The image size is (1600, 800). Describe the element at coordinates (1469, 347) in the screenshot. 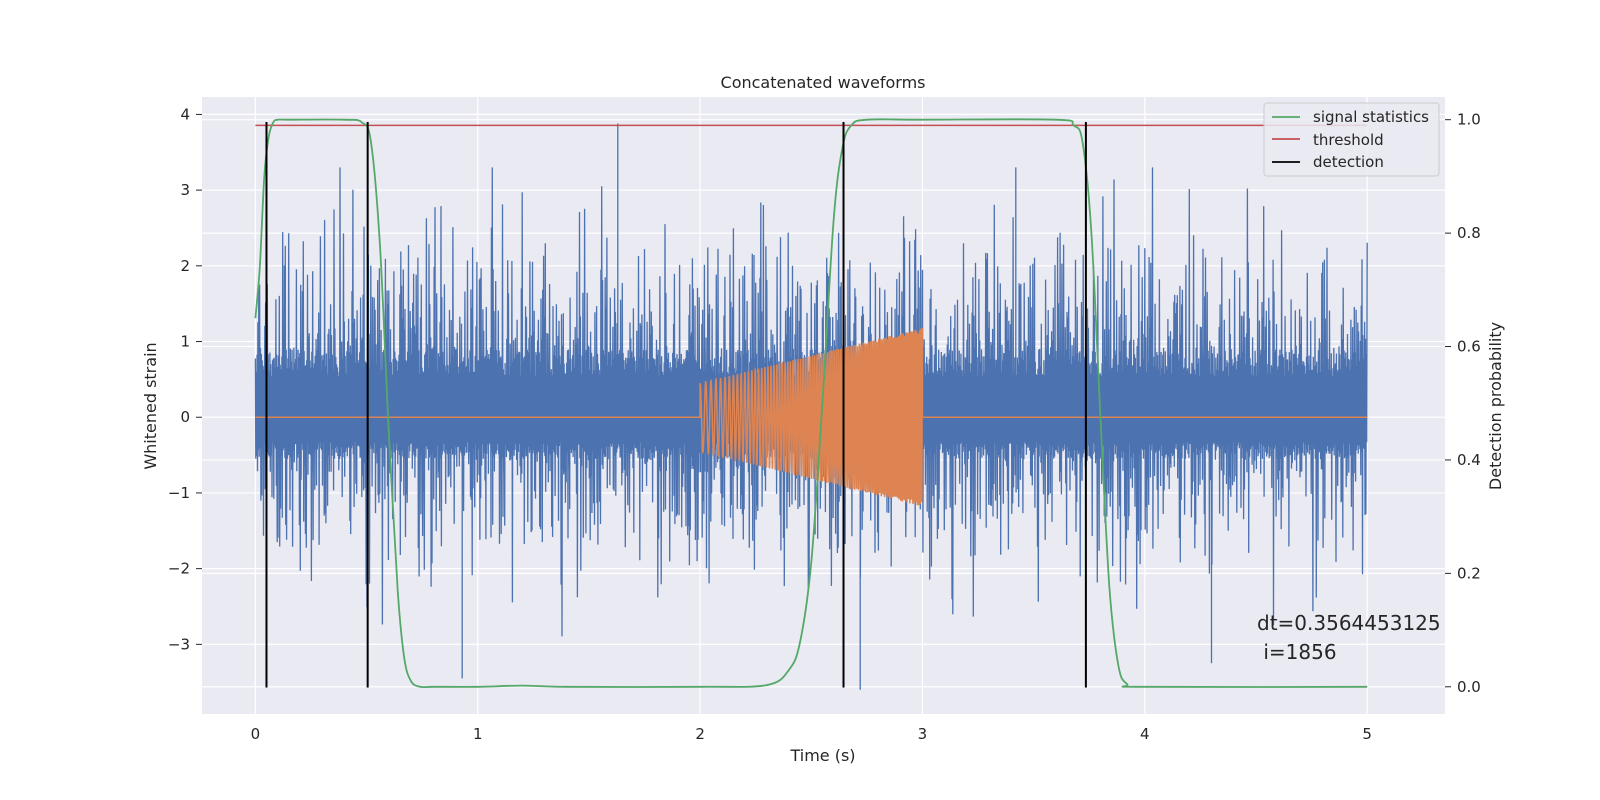

I see `y2-tick-label: 0.6` at that location.